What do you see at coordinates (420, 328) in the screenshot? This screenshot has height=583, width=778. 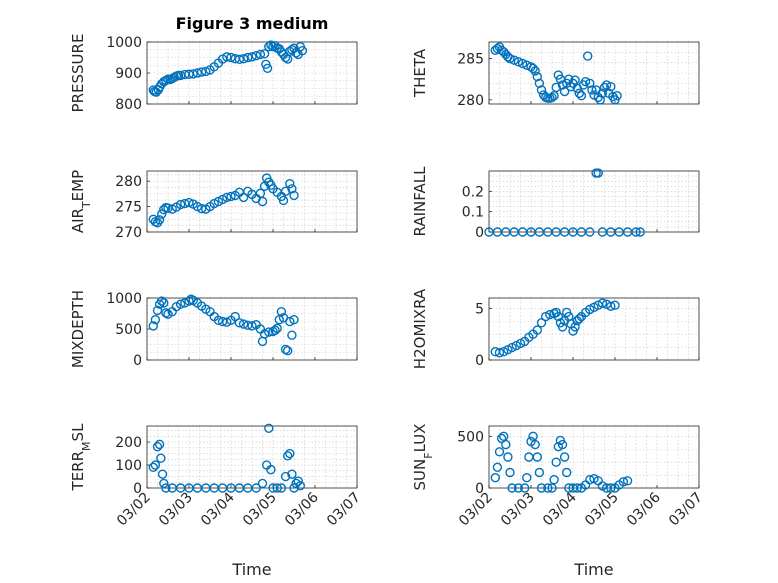 I see `y-axis-label: H2OMIXRA` at bounding box center [420, 328].